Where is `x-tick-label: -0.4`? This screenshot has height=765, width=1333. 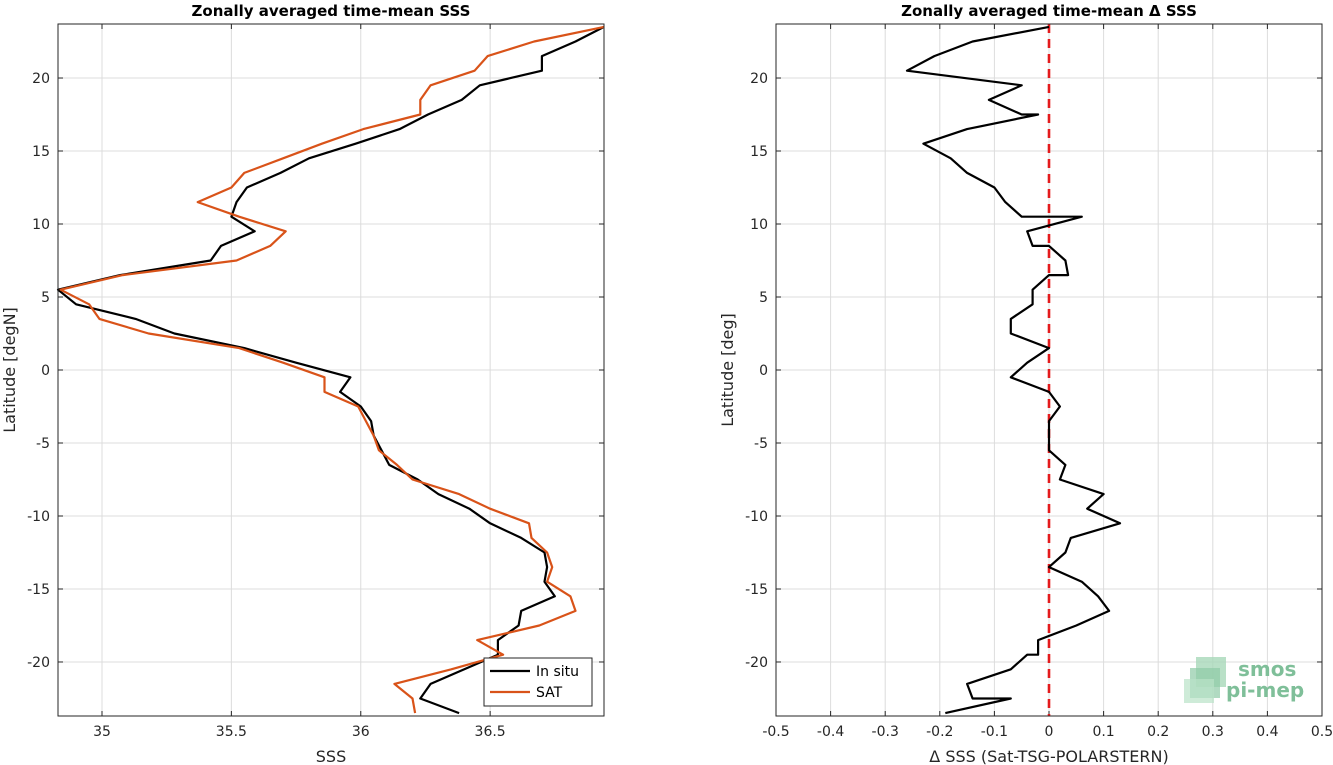 x-tick-label: -0.4 is located at coordinates (830, 732).